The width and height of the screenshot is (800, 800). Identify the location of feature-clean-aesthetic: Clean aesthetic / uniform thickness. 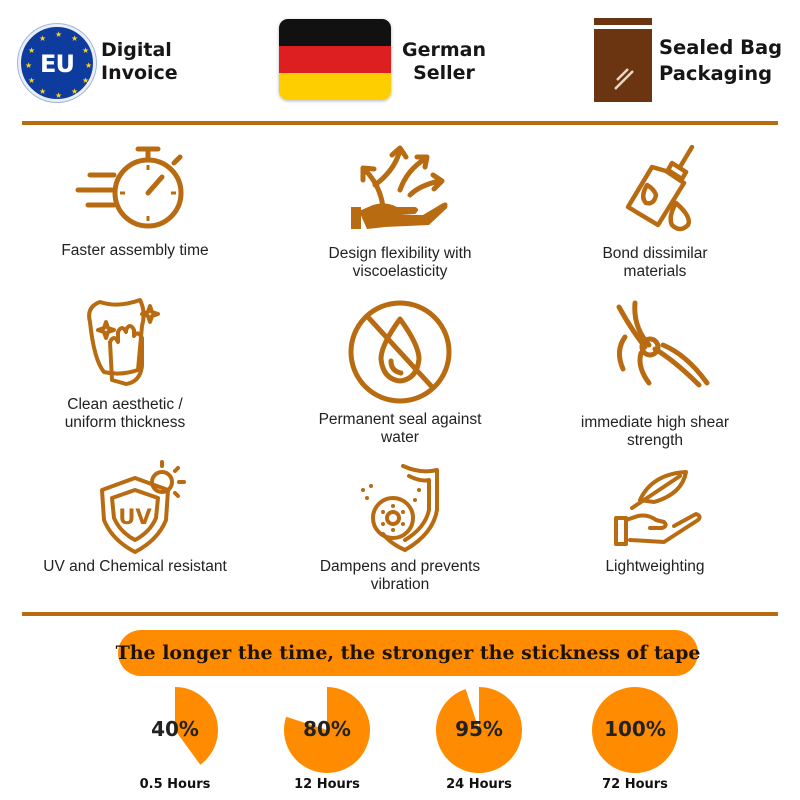
(125, 362).